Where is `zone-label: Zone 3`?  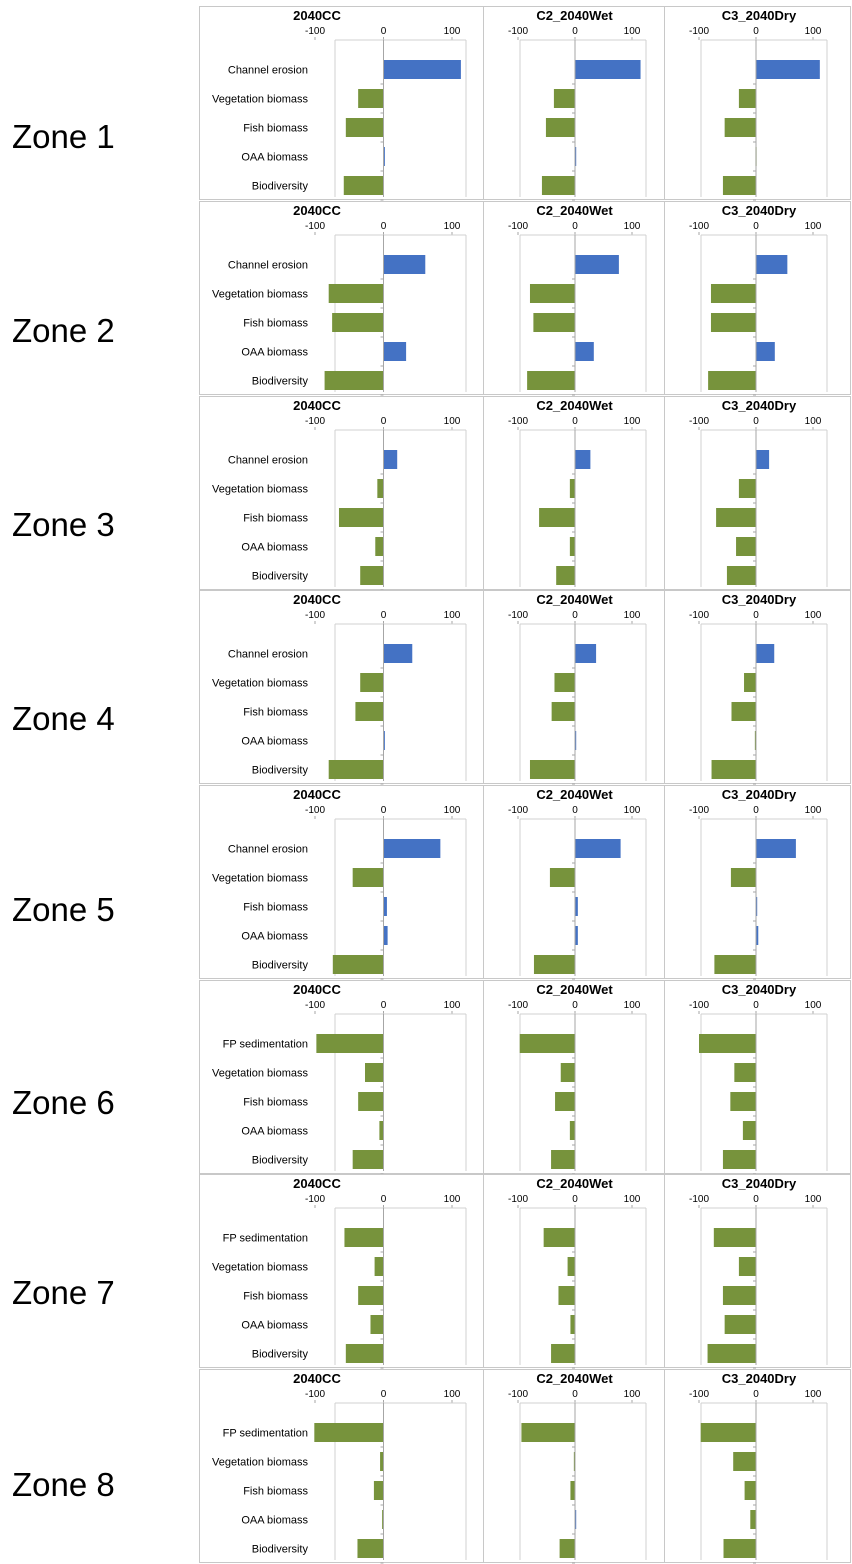 zone-label: Zone 3 is located at coordinates (63, 524).